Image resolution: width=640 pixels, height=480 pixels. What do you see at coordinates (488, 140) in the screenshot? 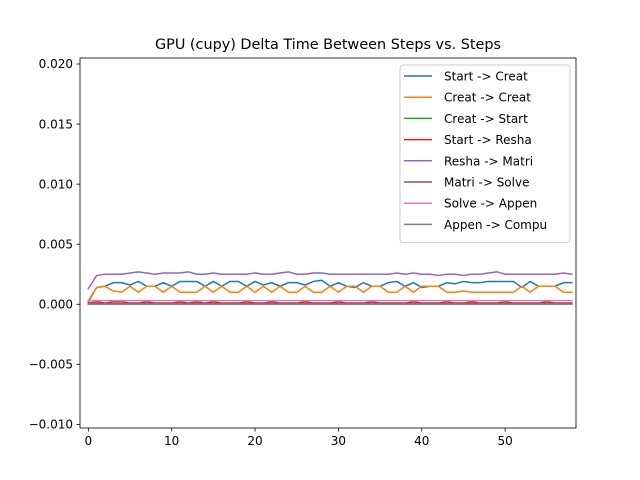
I see `legend-label: Start -> Resha` at bounding box center [488, 140].